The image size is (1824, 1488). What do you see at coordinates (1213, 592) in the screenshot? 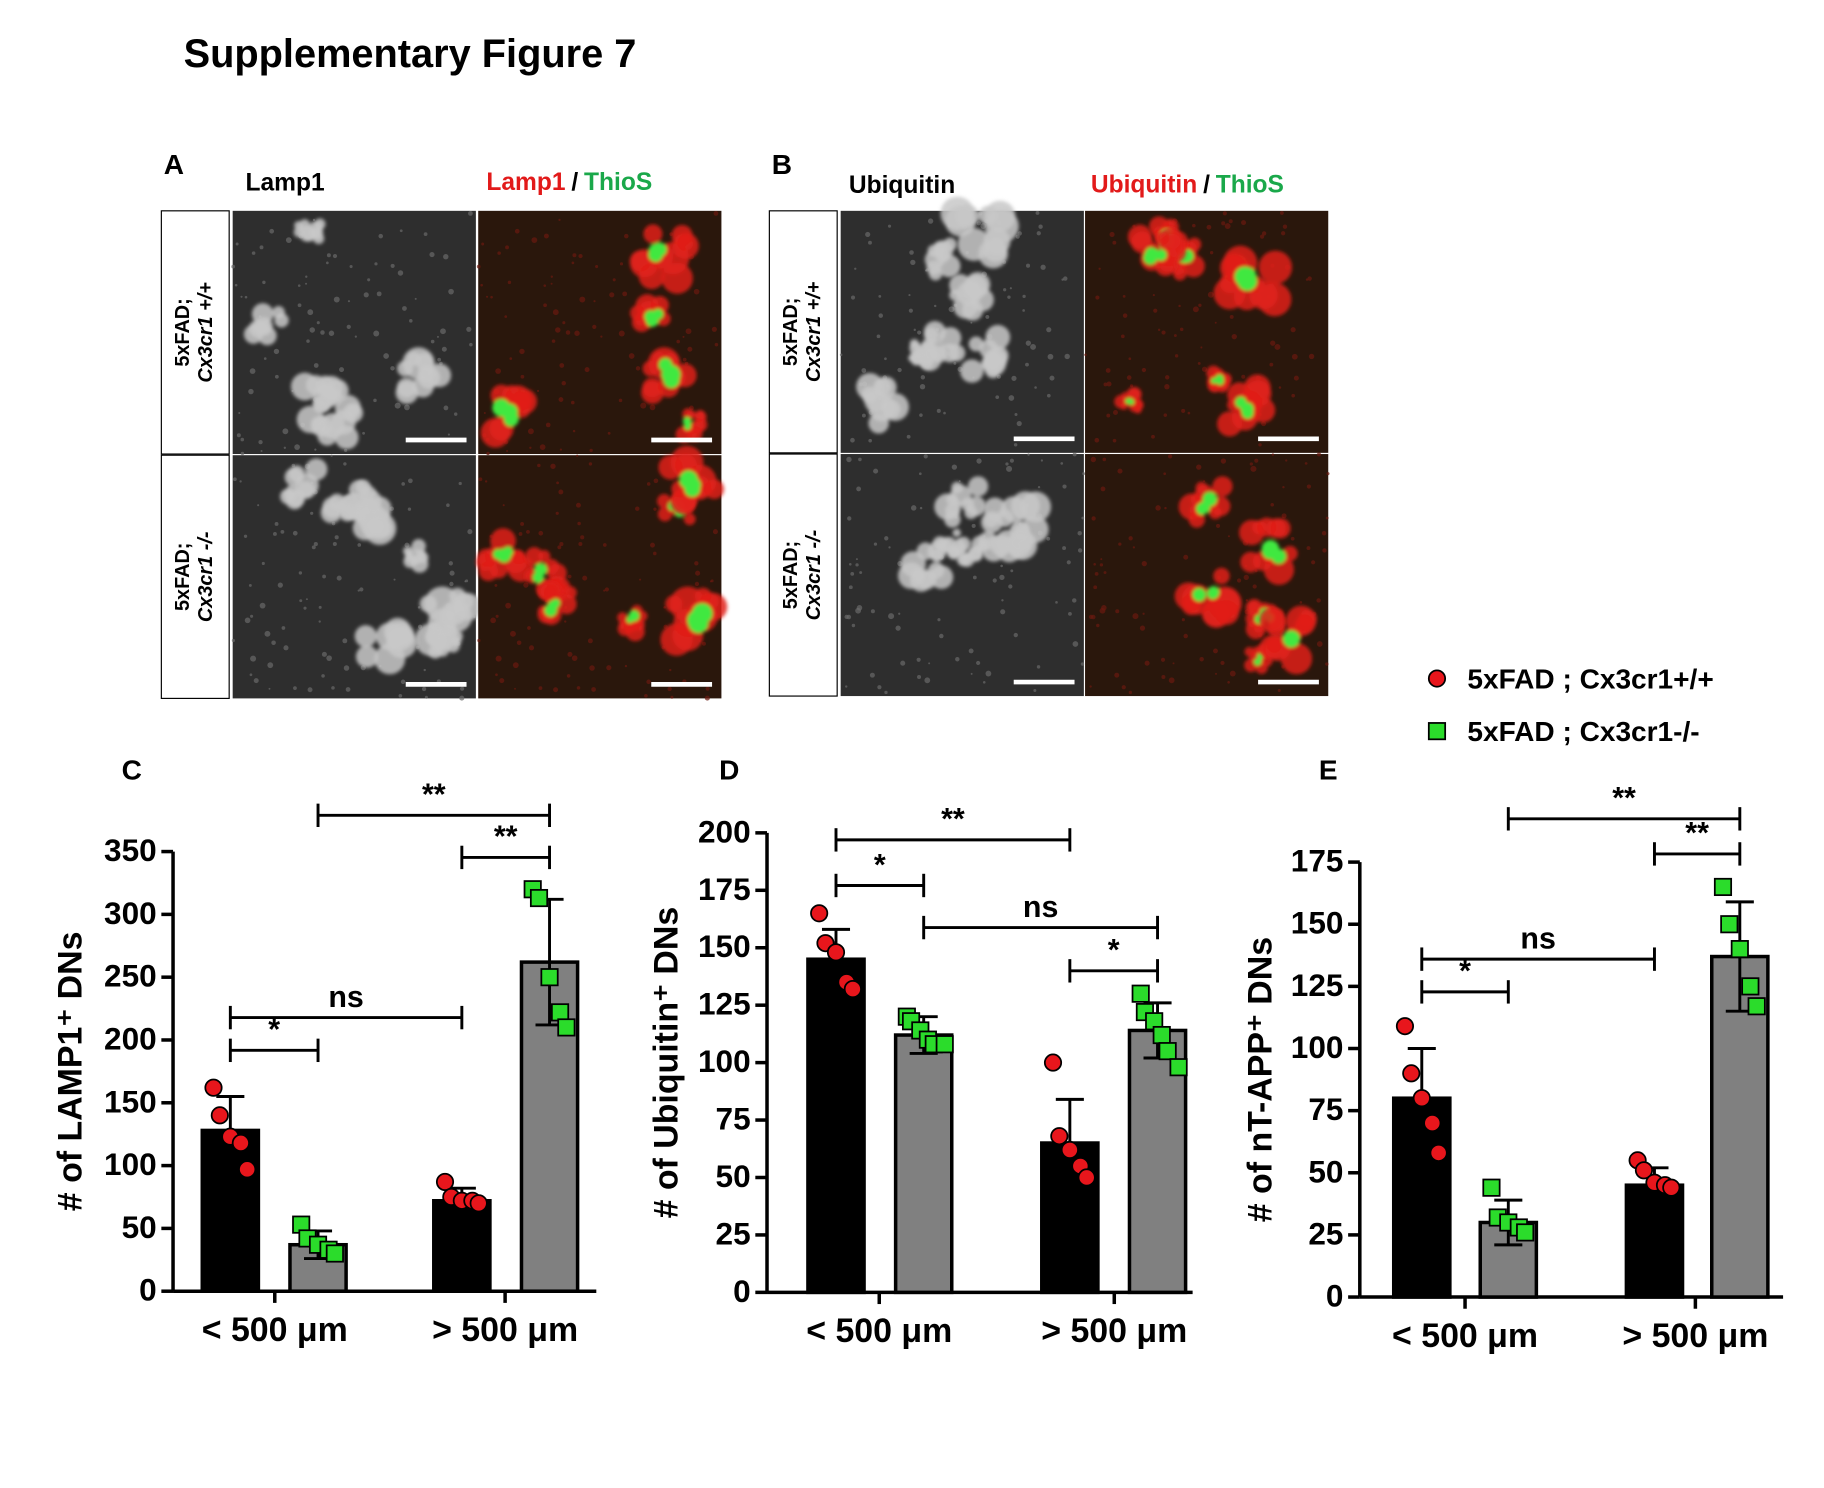
I see `thios-core` at bounding box center [1213, 592].